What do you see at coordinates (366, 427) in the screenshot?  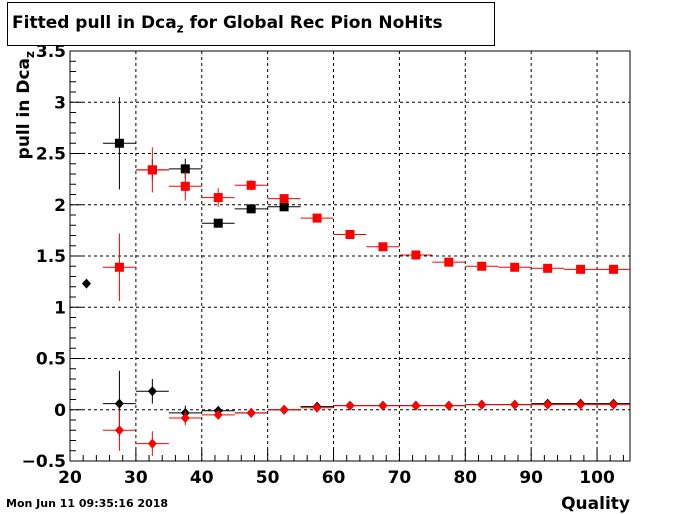 I see `data-series` at bounding box center [366, 427].